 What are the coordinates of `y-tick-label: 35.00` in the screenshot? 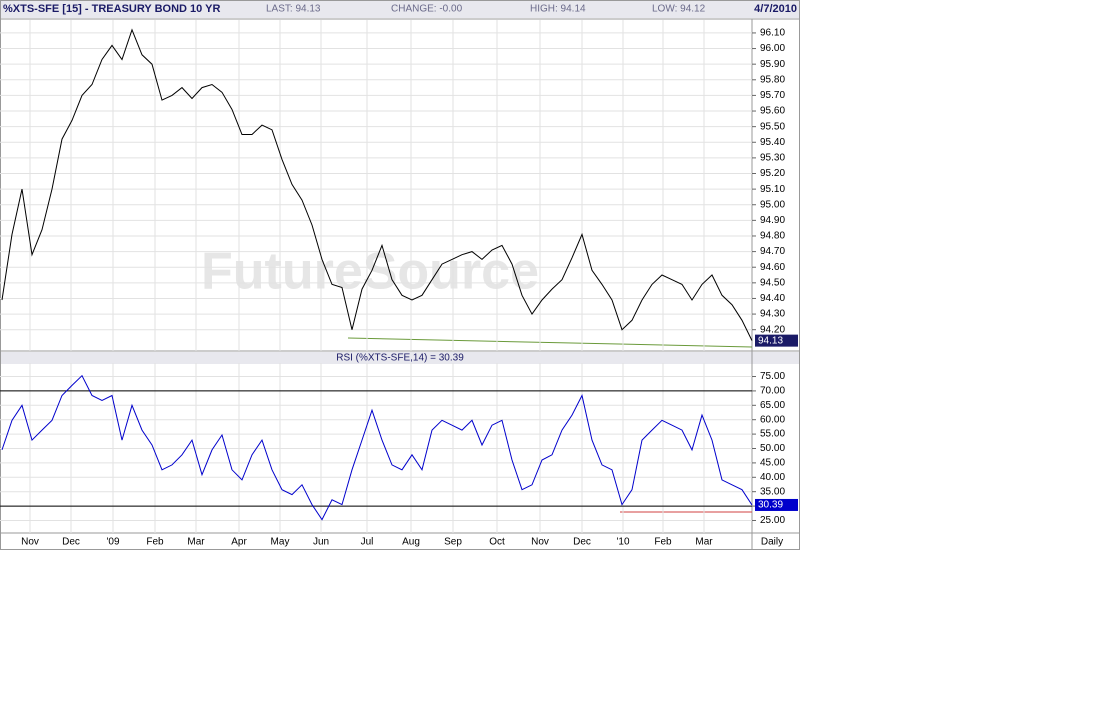 It's located at (772, 491).